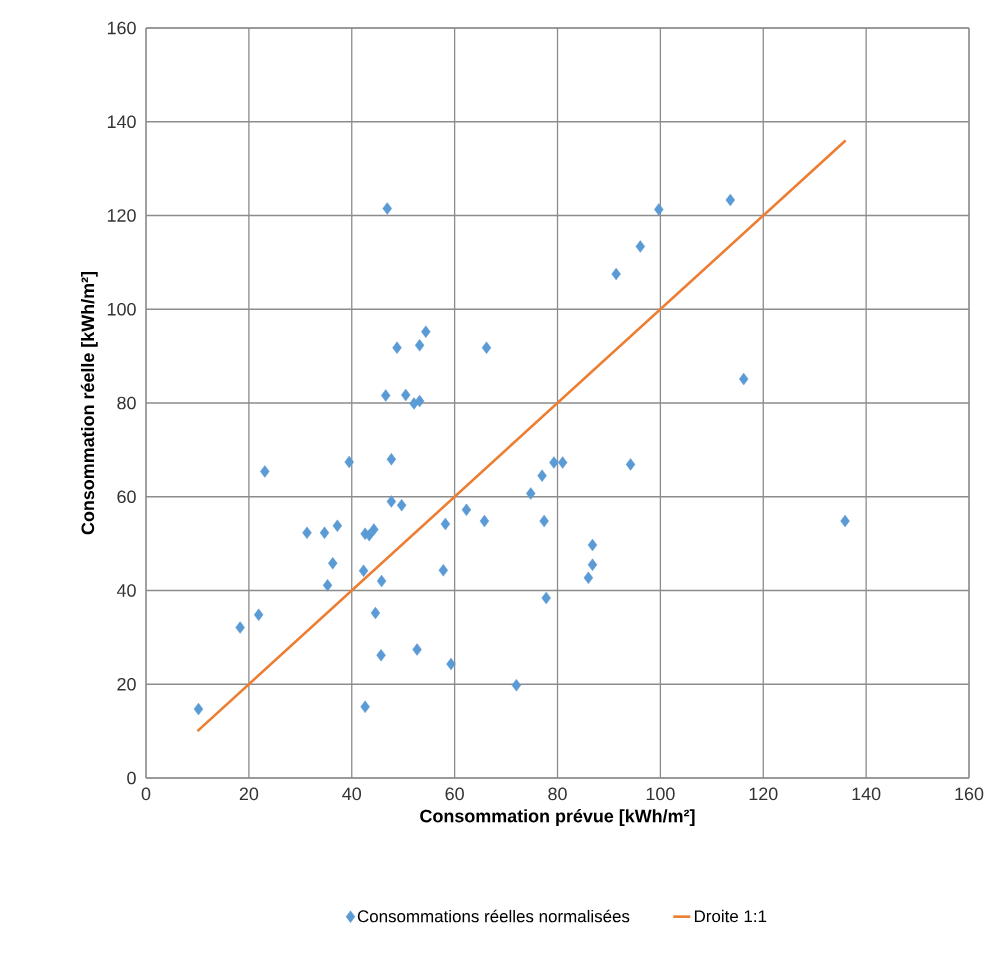 This screenshot has width=1006, height=957. Describe the element at coordinates (146, 794) in the screenshot. I see `x-tick-label: 0` at that location.